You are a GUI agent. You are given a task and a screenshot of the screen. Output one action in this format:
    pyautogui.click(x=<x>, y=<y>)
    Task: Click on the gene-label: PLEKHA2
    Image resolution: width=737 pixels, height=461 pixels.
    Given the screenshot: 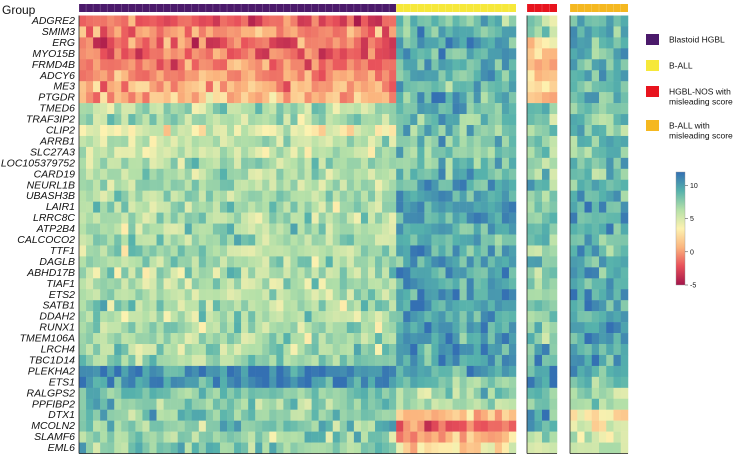 What is the action you would take?
    pyautogui.click(x=51, y=371)
    